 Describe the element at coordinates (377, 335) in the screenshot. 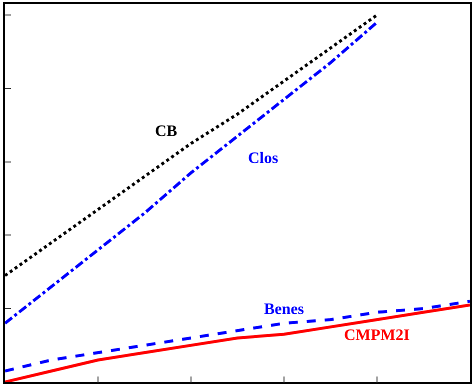

I see `series-label: CMPM2I` at that location.